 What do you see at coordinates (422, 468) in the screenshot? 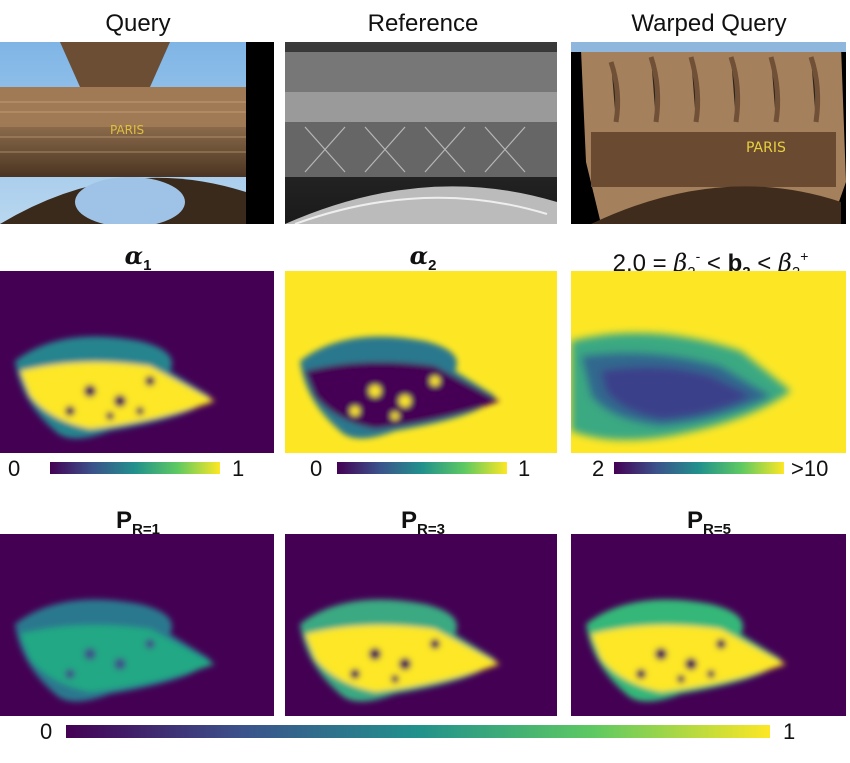
I see `cb2-bar` at bounding box center [422, 468].